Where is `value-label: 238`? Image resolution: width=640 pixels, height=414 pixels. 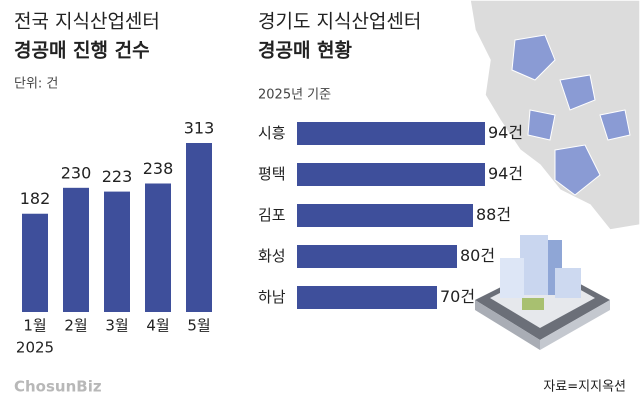 value-label: 238 is located at coordinates (158, 168).